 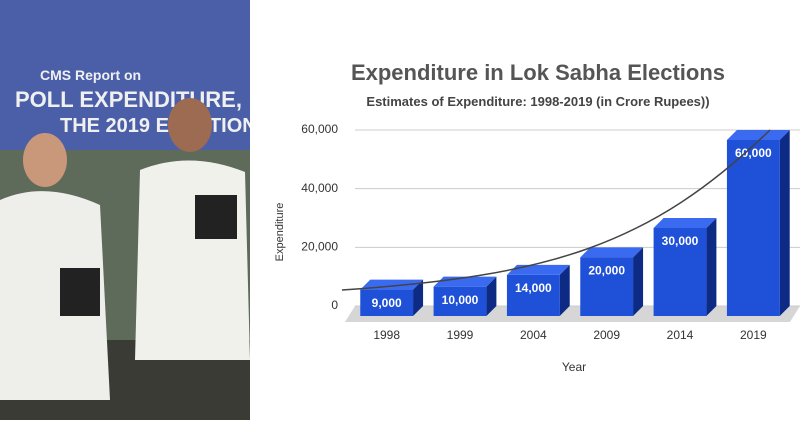 What do you see at coordinates (753, 153) in the screenshot?
I see `value-label: 60,000` at bounding box center [753, 153].